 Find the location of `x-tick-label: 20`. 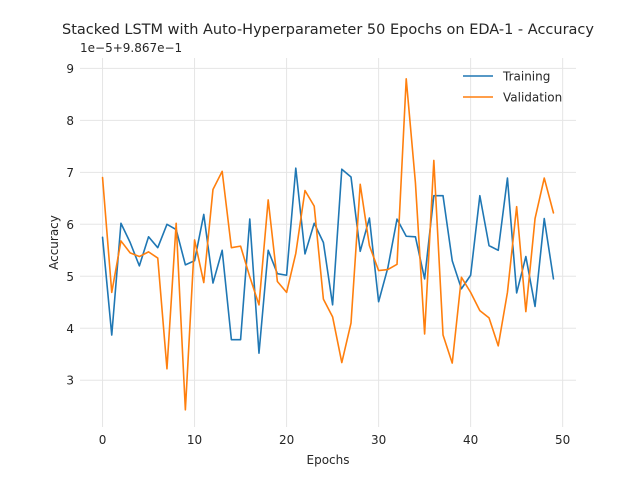

x-tick-label: 20 is located at coordinates (286, 440).